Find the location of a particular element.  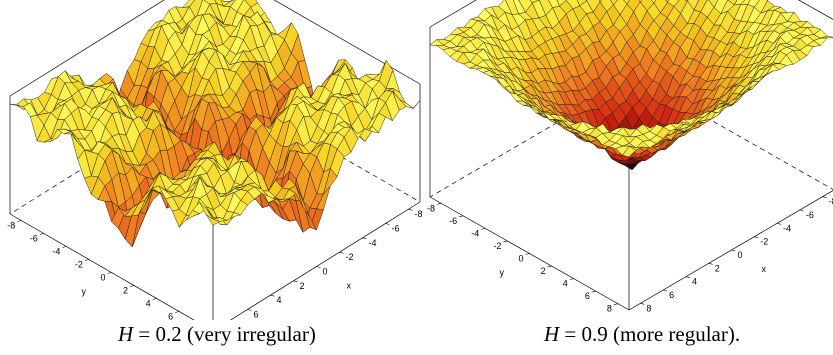

caption-left-text: (very irregular) is located at coordinates (251, 334).